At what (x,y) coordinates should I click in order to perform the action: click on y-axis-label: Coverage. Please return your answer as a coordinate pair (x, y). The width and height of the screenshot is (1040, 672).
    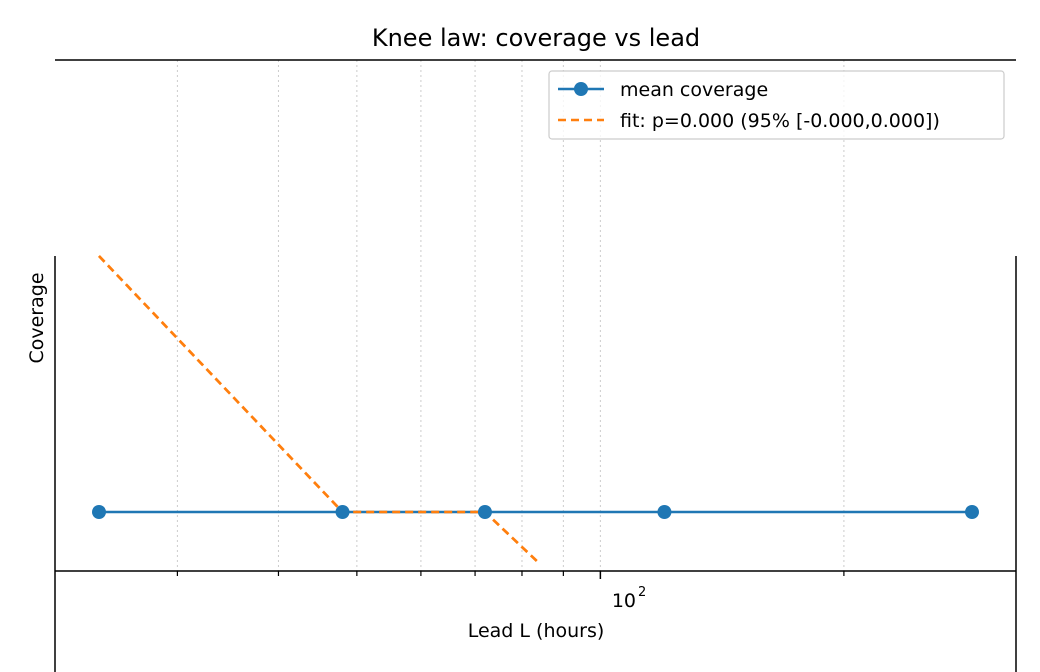
    Looking at the image, I should click on (37, 317).